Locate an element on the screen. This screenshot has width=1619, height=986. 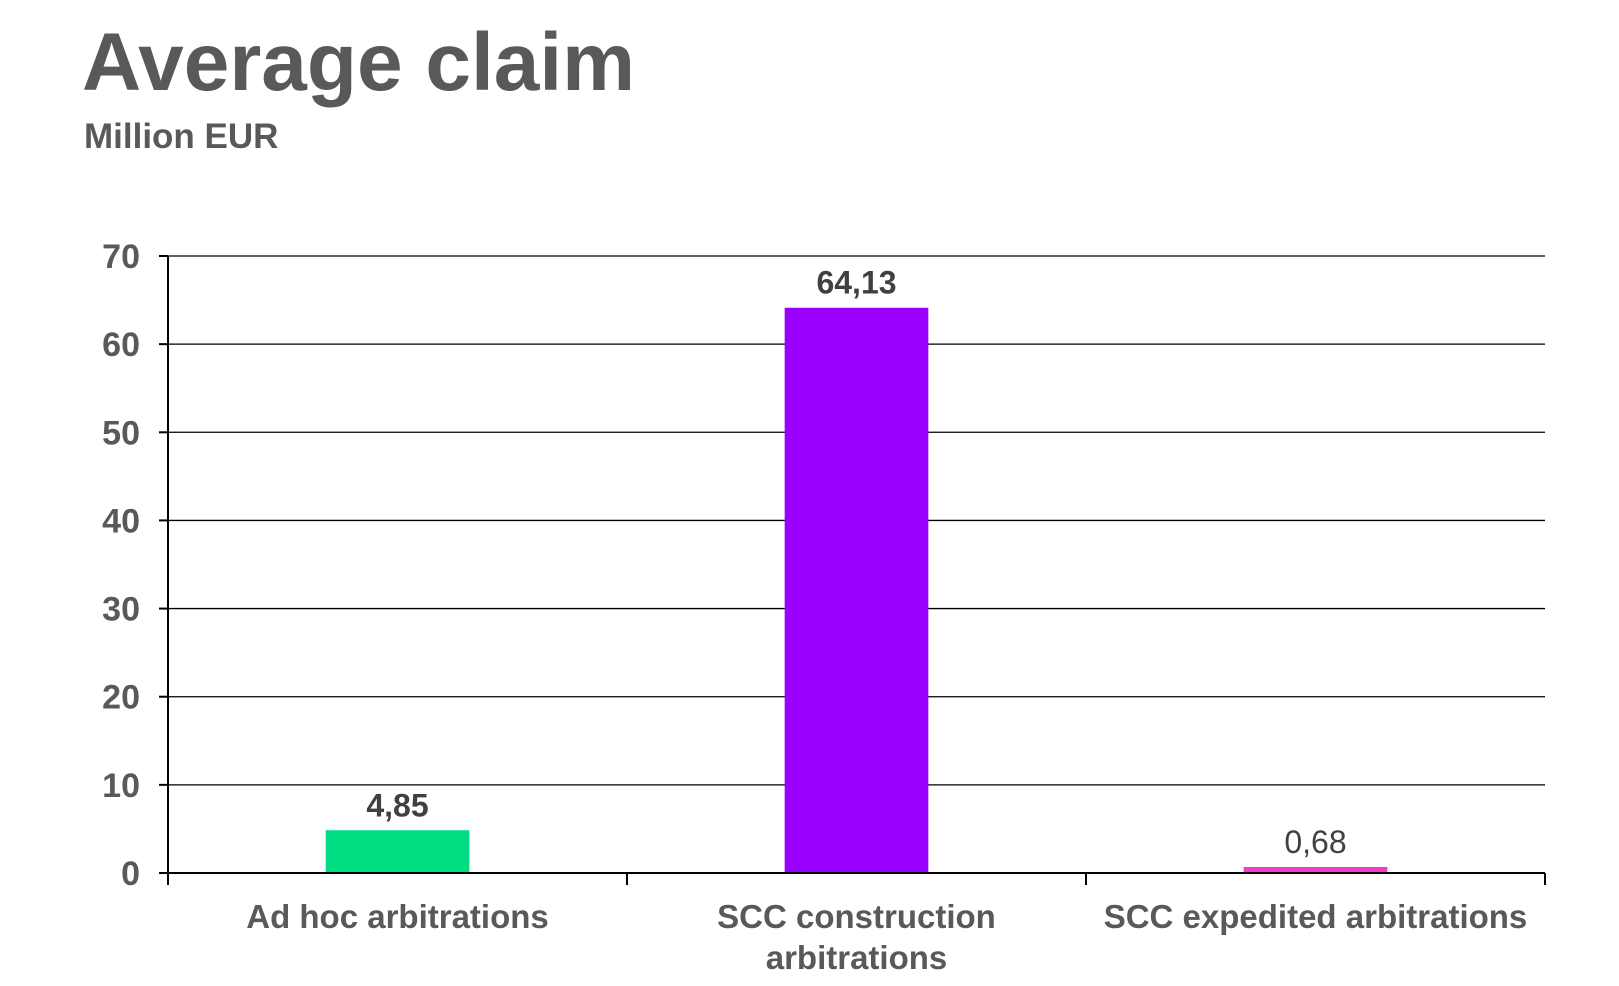
y-tick-label: 0 is located at coordinates (130, 874).